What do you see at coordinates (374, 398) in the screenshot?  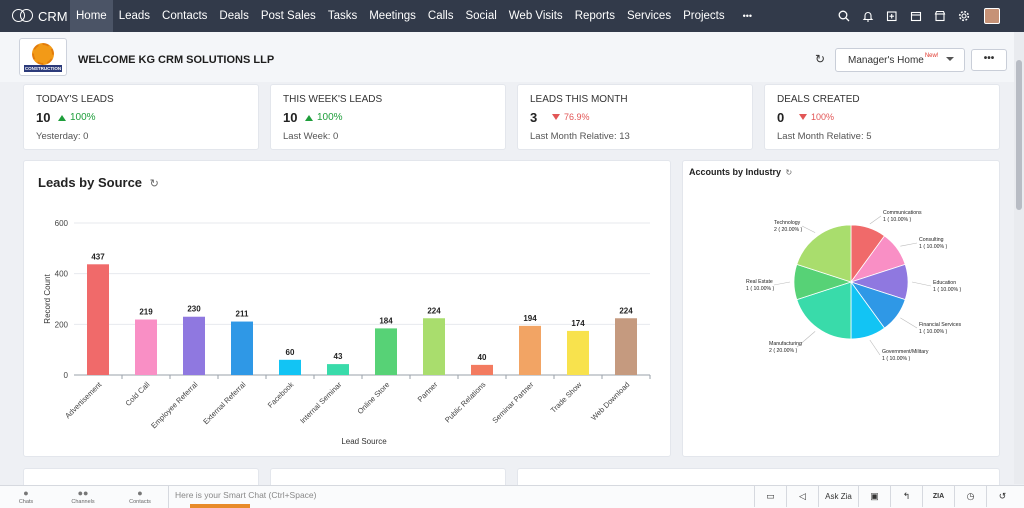 I see `x-tick-label: Online Store` at bounding box center [374, 398].